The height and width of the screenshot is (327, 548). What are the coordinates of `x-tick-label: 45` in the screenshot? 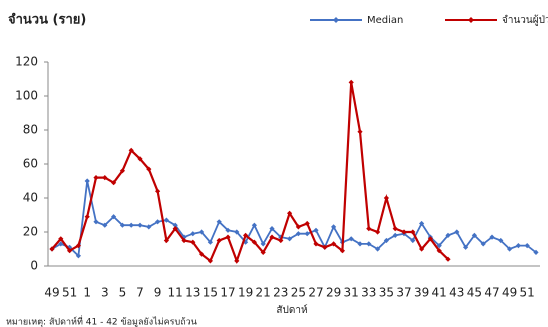 It's located at (474, 293).